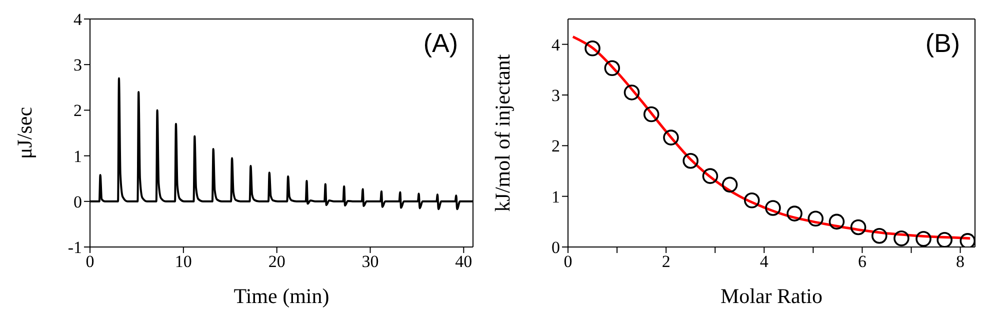 The width and height of the screenshot is (1000, 321). What do you see at coordinates (771, 296) in the screenshot?
I see `x-axis-title: Molar Ratio` at bounding box center [771, 296].